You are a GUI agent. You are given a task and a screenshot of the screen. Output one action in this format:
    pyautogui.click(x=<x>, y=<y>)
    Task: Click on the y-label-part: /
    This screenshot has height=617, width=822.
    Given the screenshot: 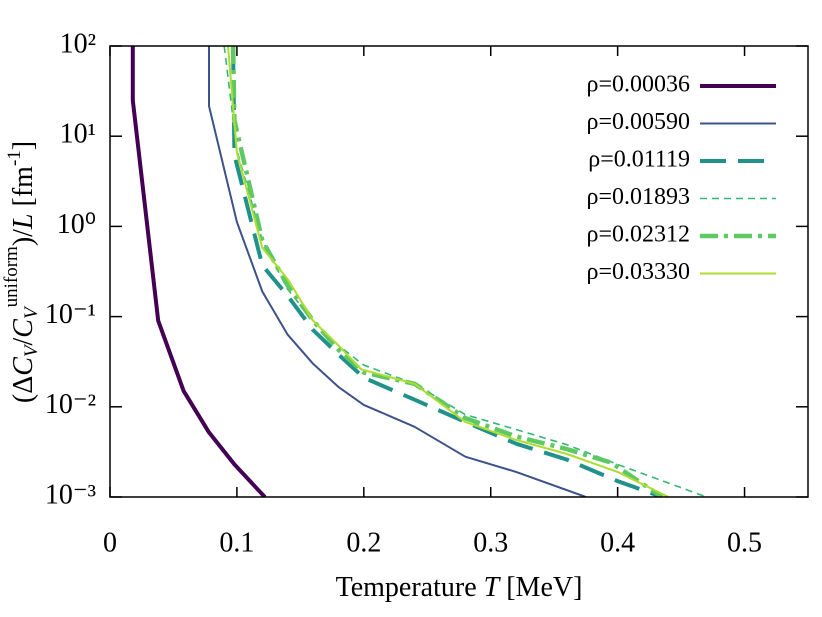 What is the action you would take?
    pyautogui.click(x=23, y=341)
    